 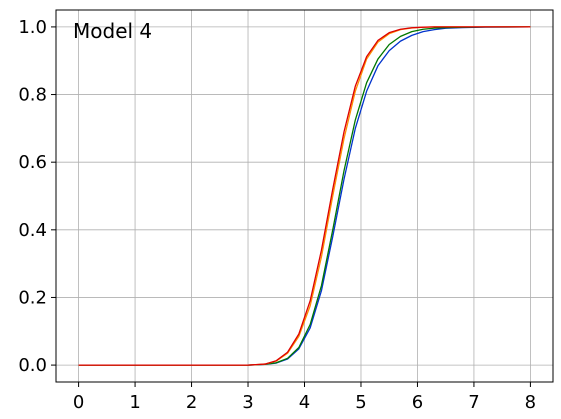 I want to click on y-tick-label: 0.0, so click(x=32, y=365).